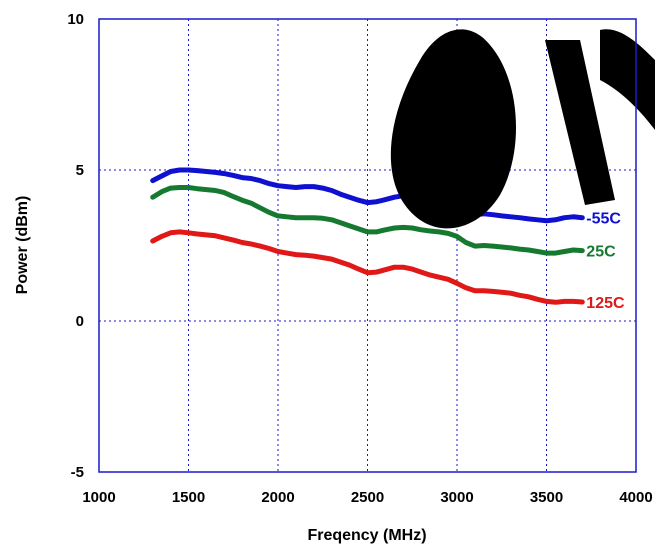 The image size is (657, 552). What do you see at coordinates (605, 261) in the screenshot?
I see `series-labels: -55C 25C 125C` at bounding box center [605, 261].